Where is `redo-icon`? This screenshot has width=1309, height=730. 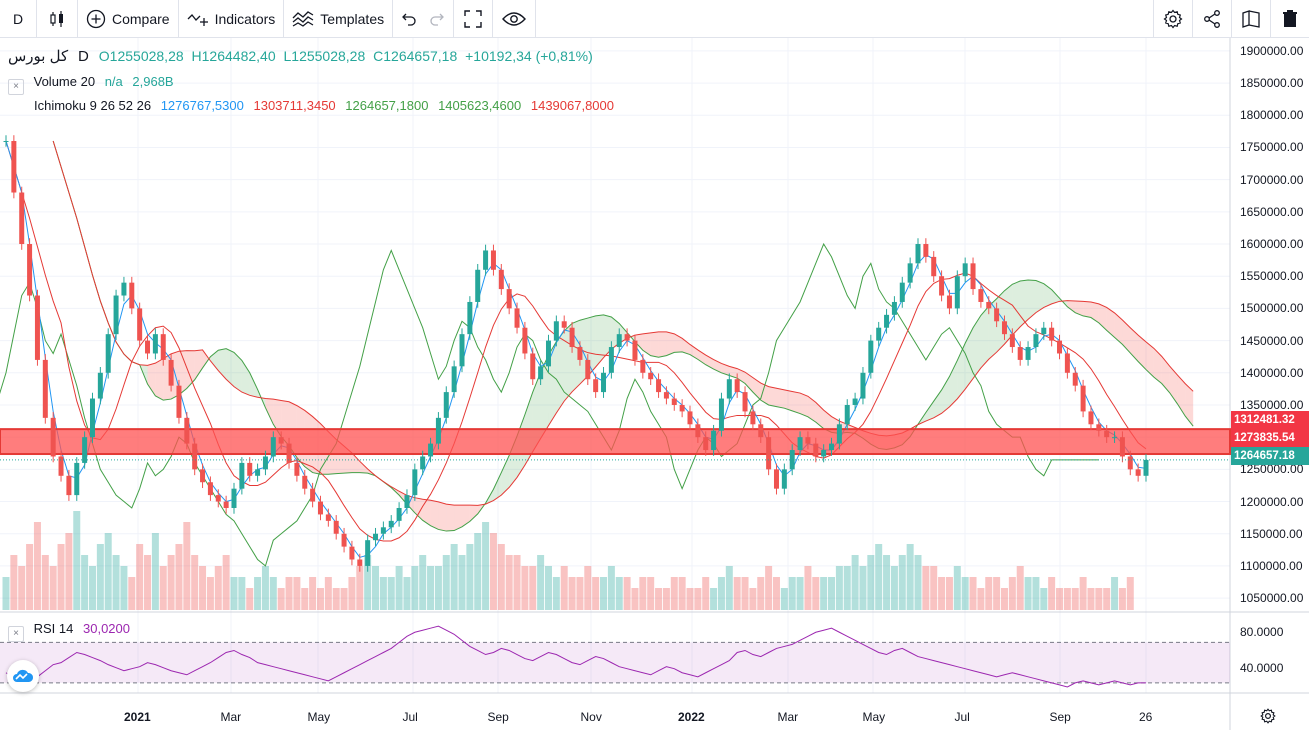
redo-icon is located at coordinates (438, 19).